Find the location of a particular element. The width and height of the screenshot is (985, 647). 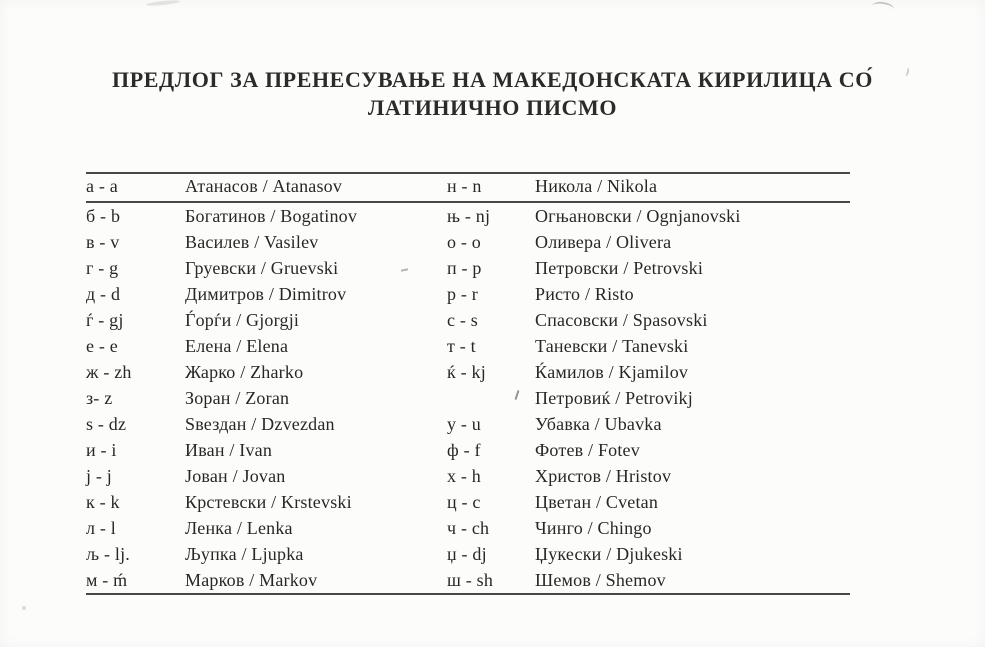

letter-pair-cell: ц - c is located at coordinates (464, 502).